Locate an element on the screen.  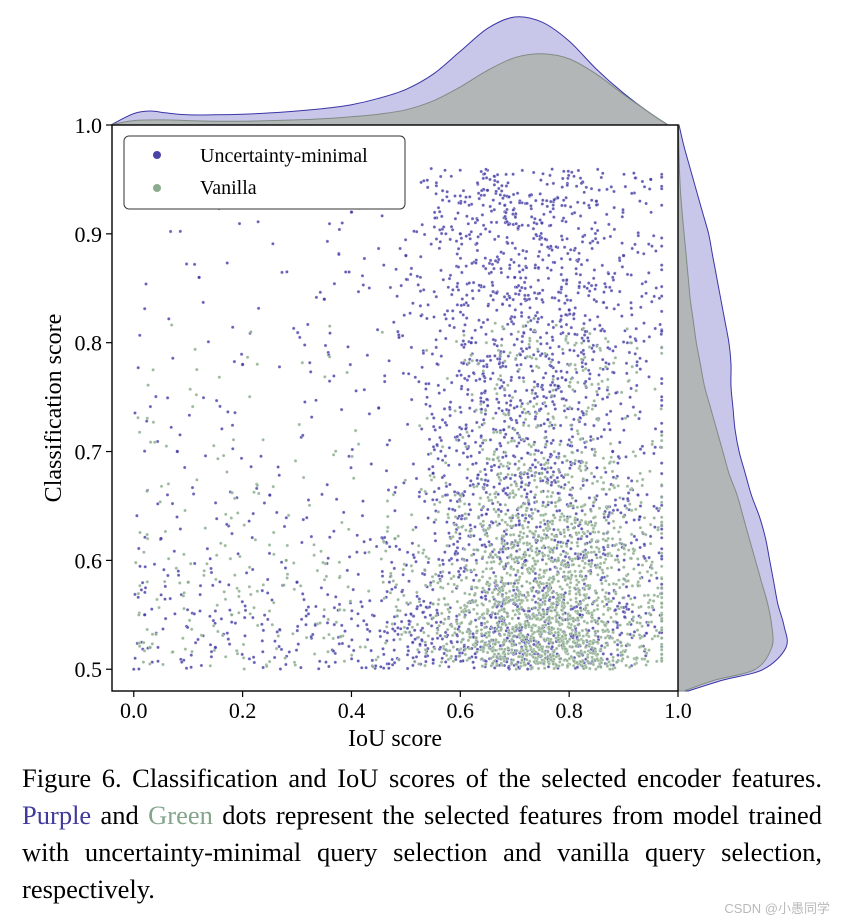
legend-label-vanilla: Vanilla is located at coordinates (228, 188).